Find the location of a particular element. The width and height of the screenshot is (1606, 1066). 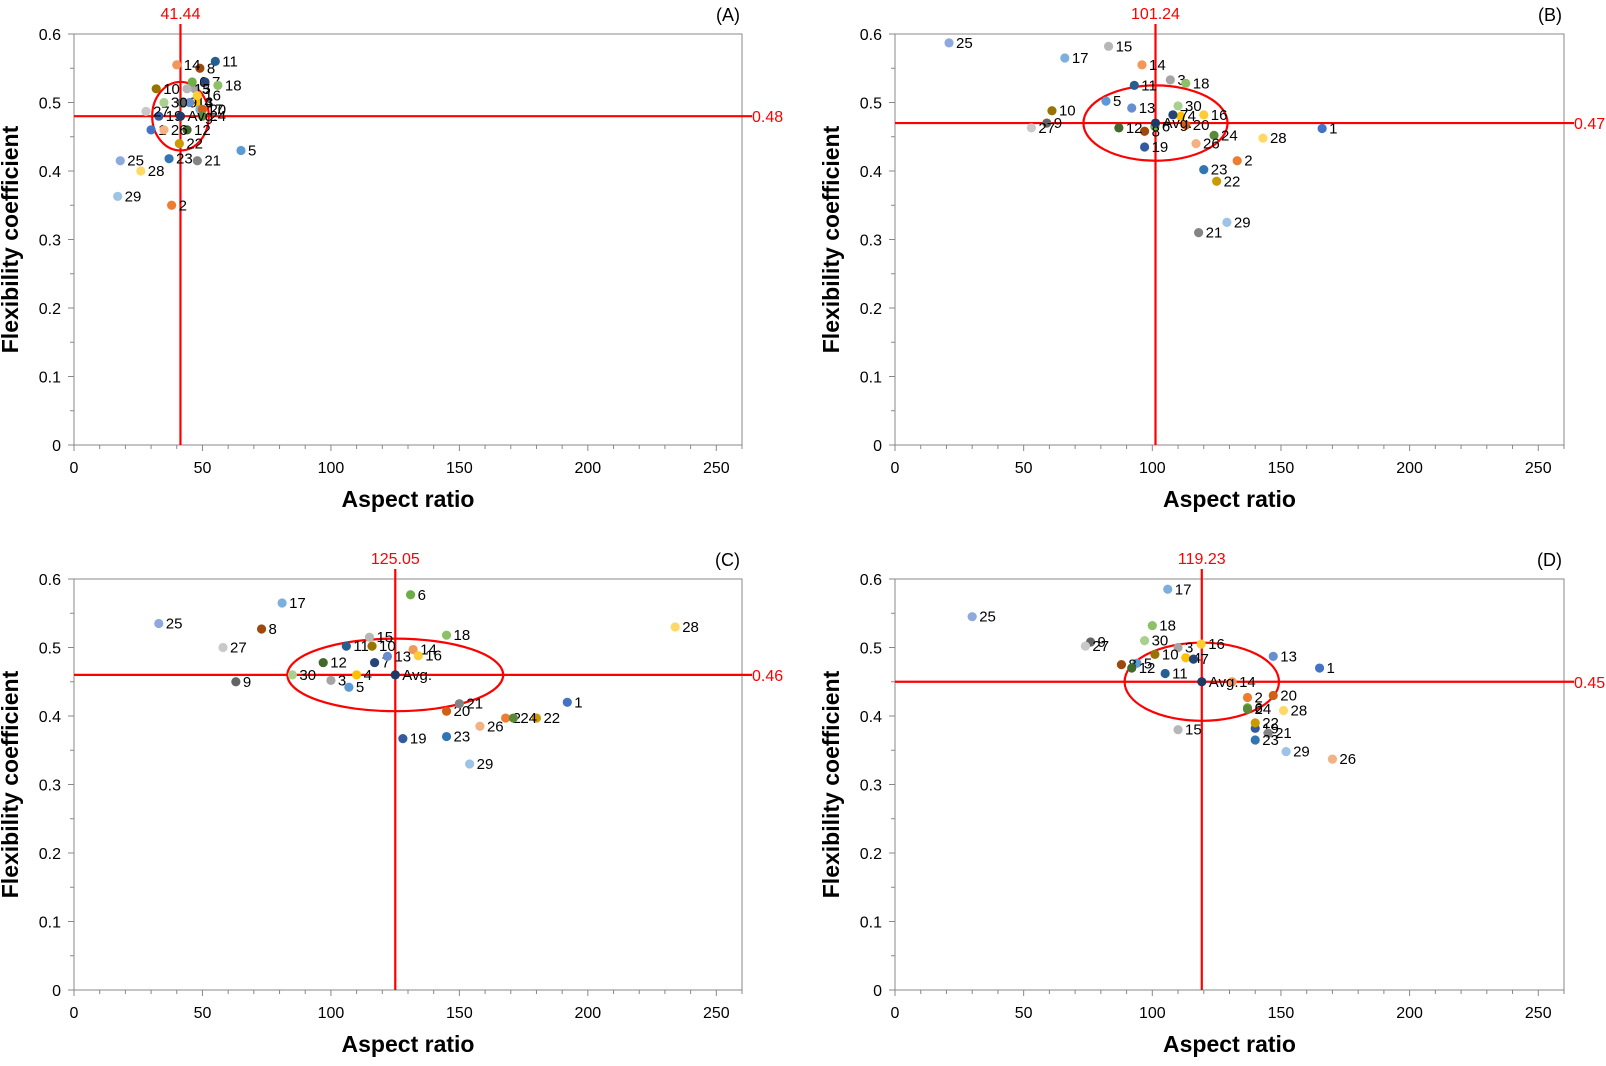

point-label-9: 9 is located at coordinates (1058, 123).